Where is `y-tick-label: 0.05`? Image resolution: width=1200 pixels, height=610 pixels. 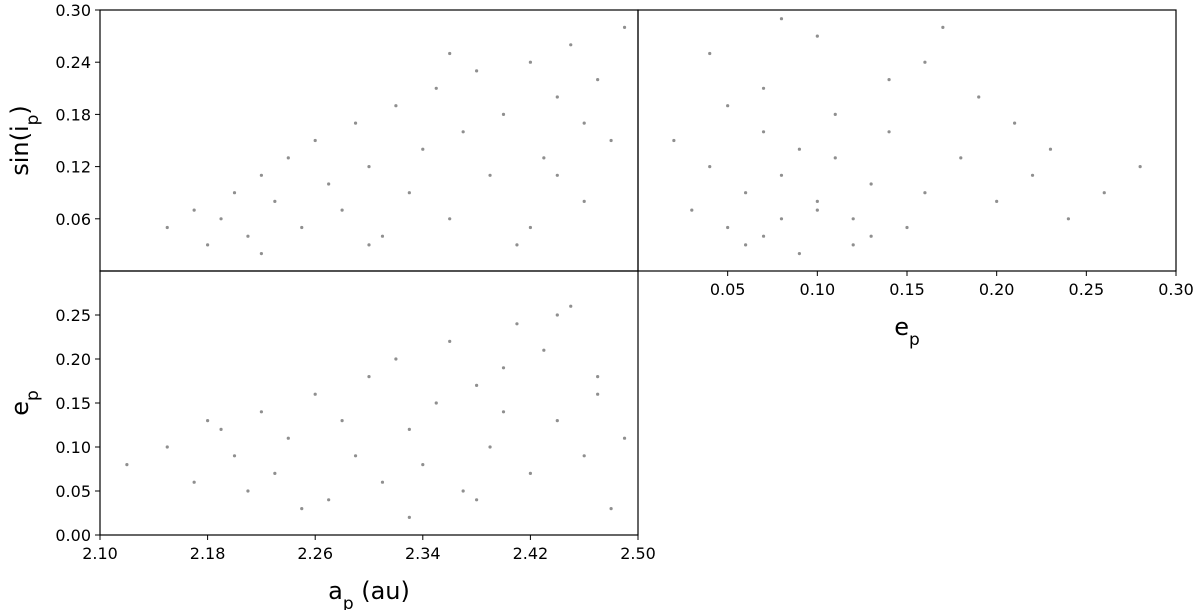
y-tick-label: 0.05 is located at coordinates (73, 491).